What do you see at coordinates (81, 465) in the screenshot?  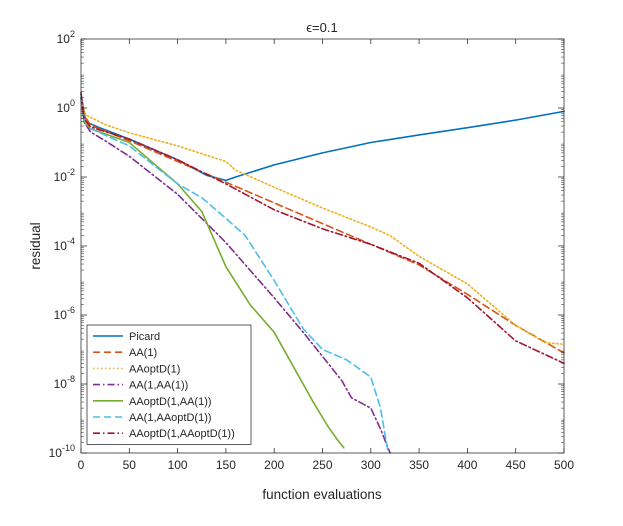 I see `x-tick-label: 0` at bounding box center [81, 465].